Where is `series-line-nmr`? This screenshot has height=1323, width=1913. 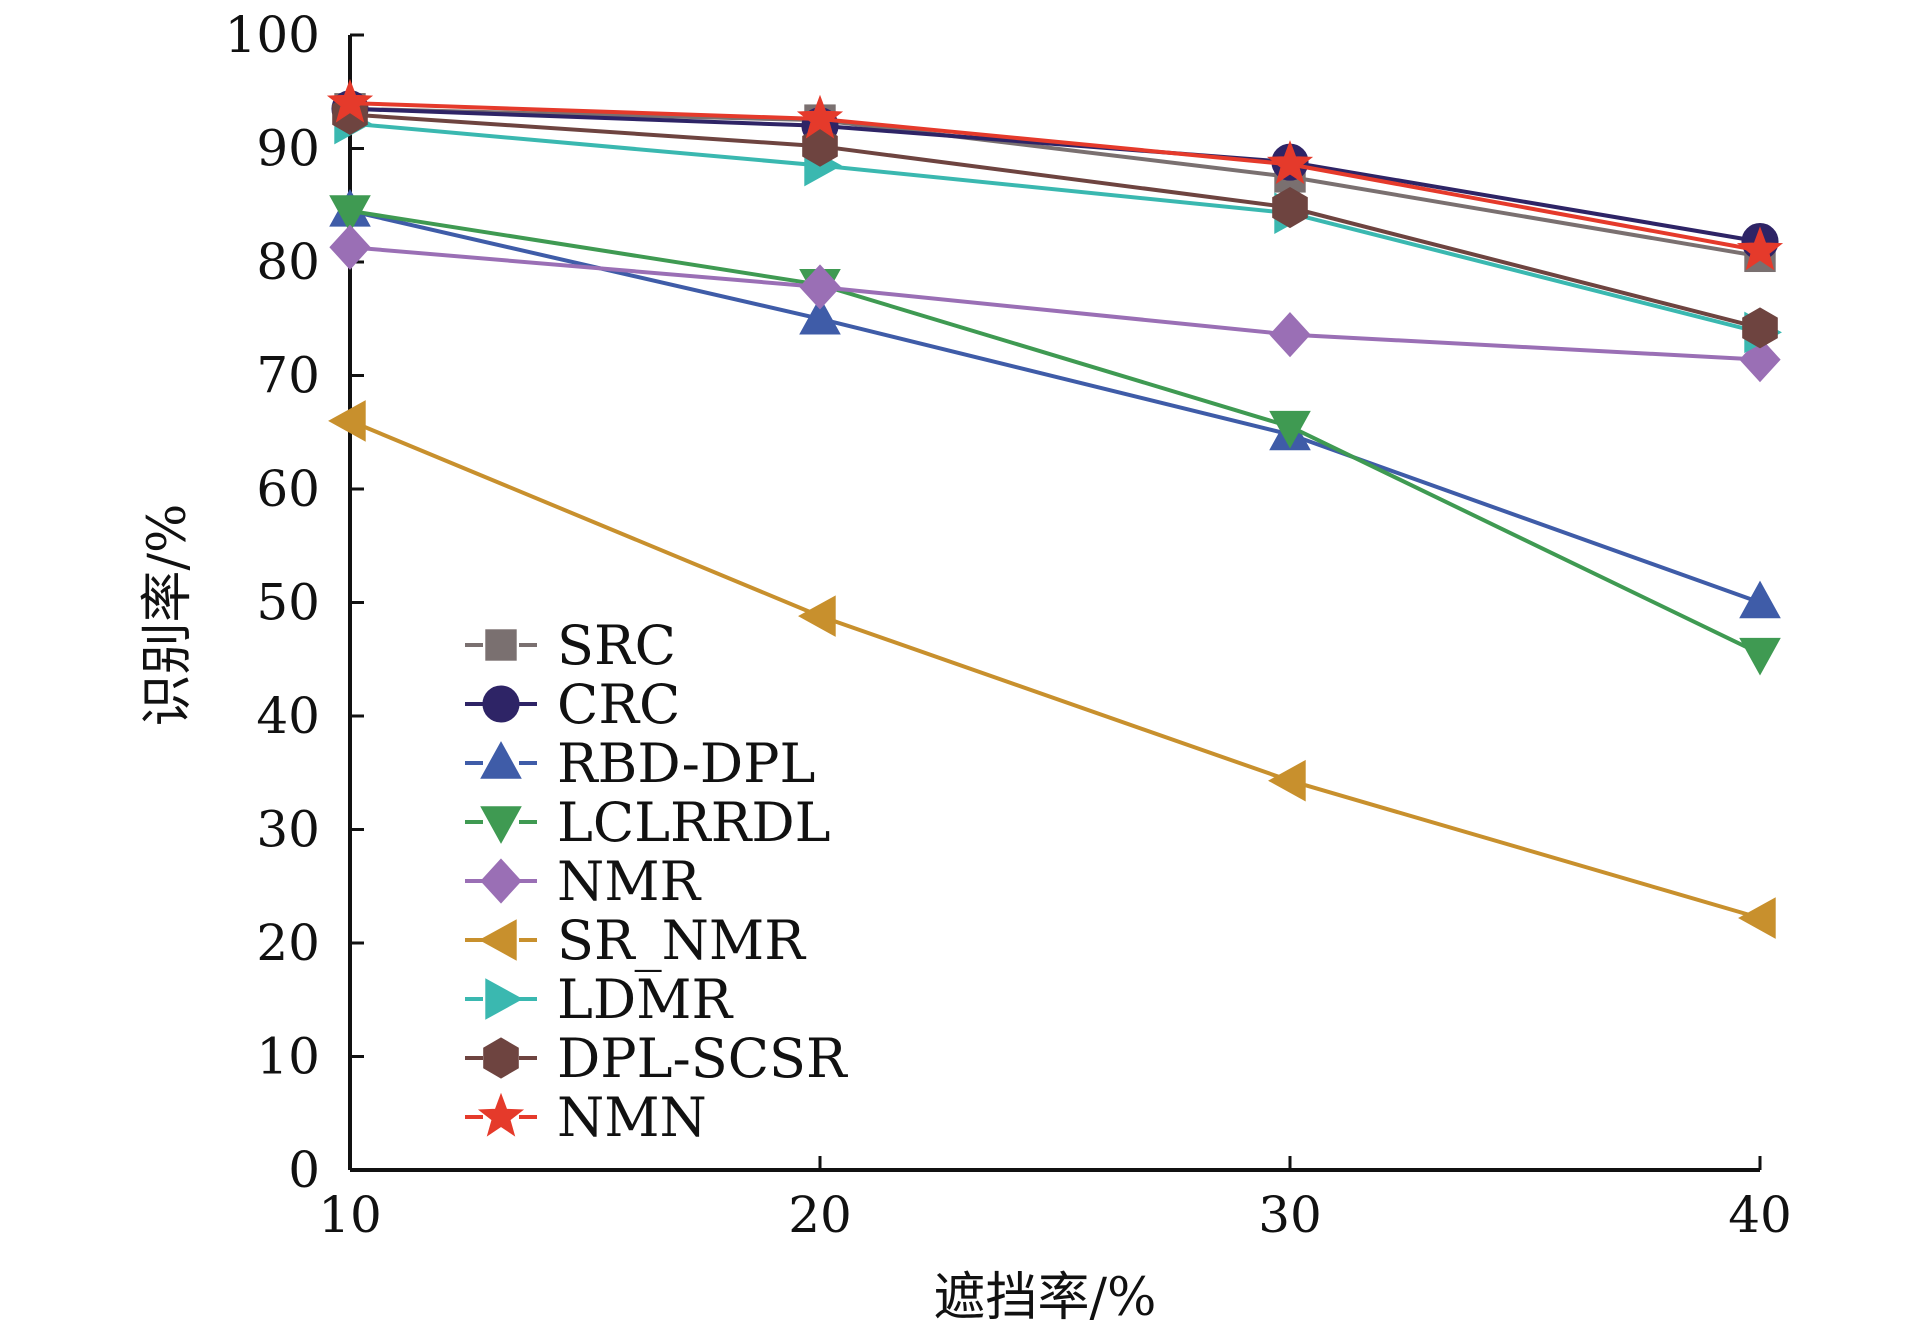
series-line-nmr is located at coordinates (1055, 303).